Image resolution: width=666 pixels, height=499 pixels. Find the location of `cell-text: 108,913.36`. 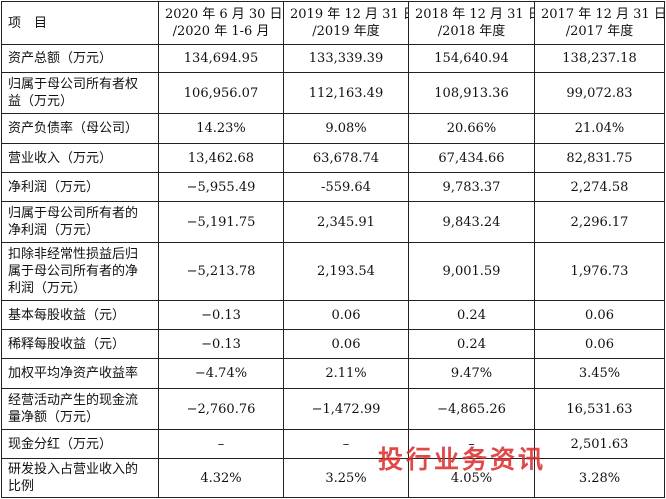

cell-text: 108,913.36 is located at coordinates (471, 93).